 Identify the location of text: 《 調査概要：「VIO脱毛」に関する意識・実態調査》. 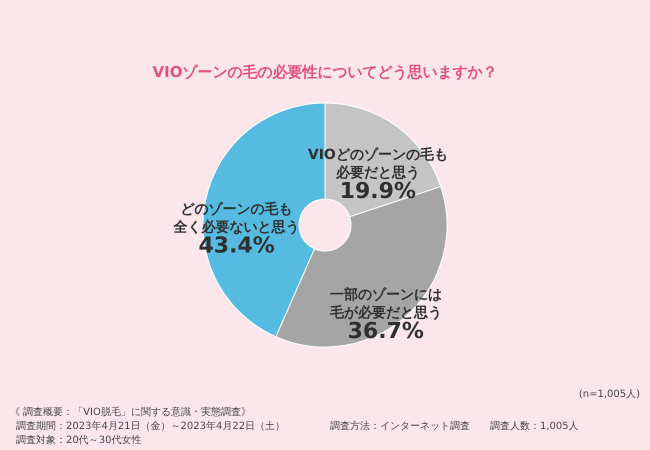
(130, 412).